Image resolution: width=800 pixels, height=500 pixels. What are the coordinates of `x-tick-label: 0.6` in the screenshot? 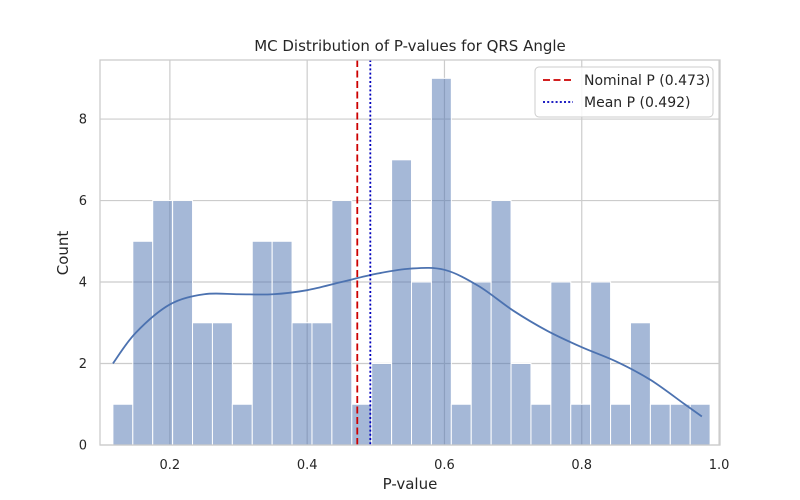 It's located at (444, 465).